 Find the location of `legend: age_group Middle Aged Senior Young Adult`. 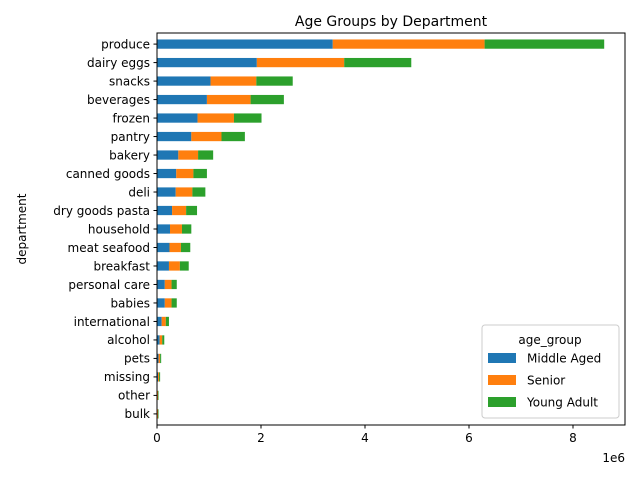

legend: age_group Middle Aged Senior Young Adult is located at coordinates (550, 371).